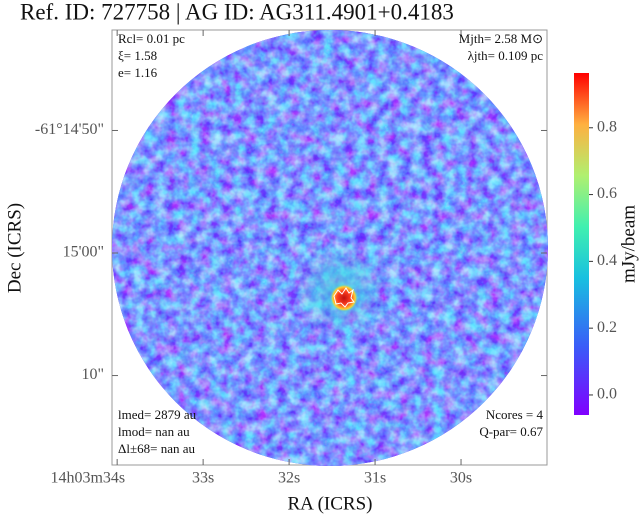 The height and width of the screenshot is (520, 644). I want to click on y-tick-label: 15'00", so click(83, 252).